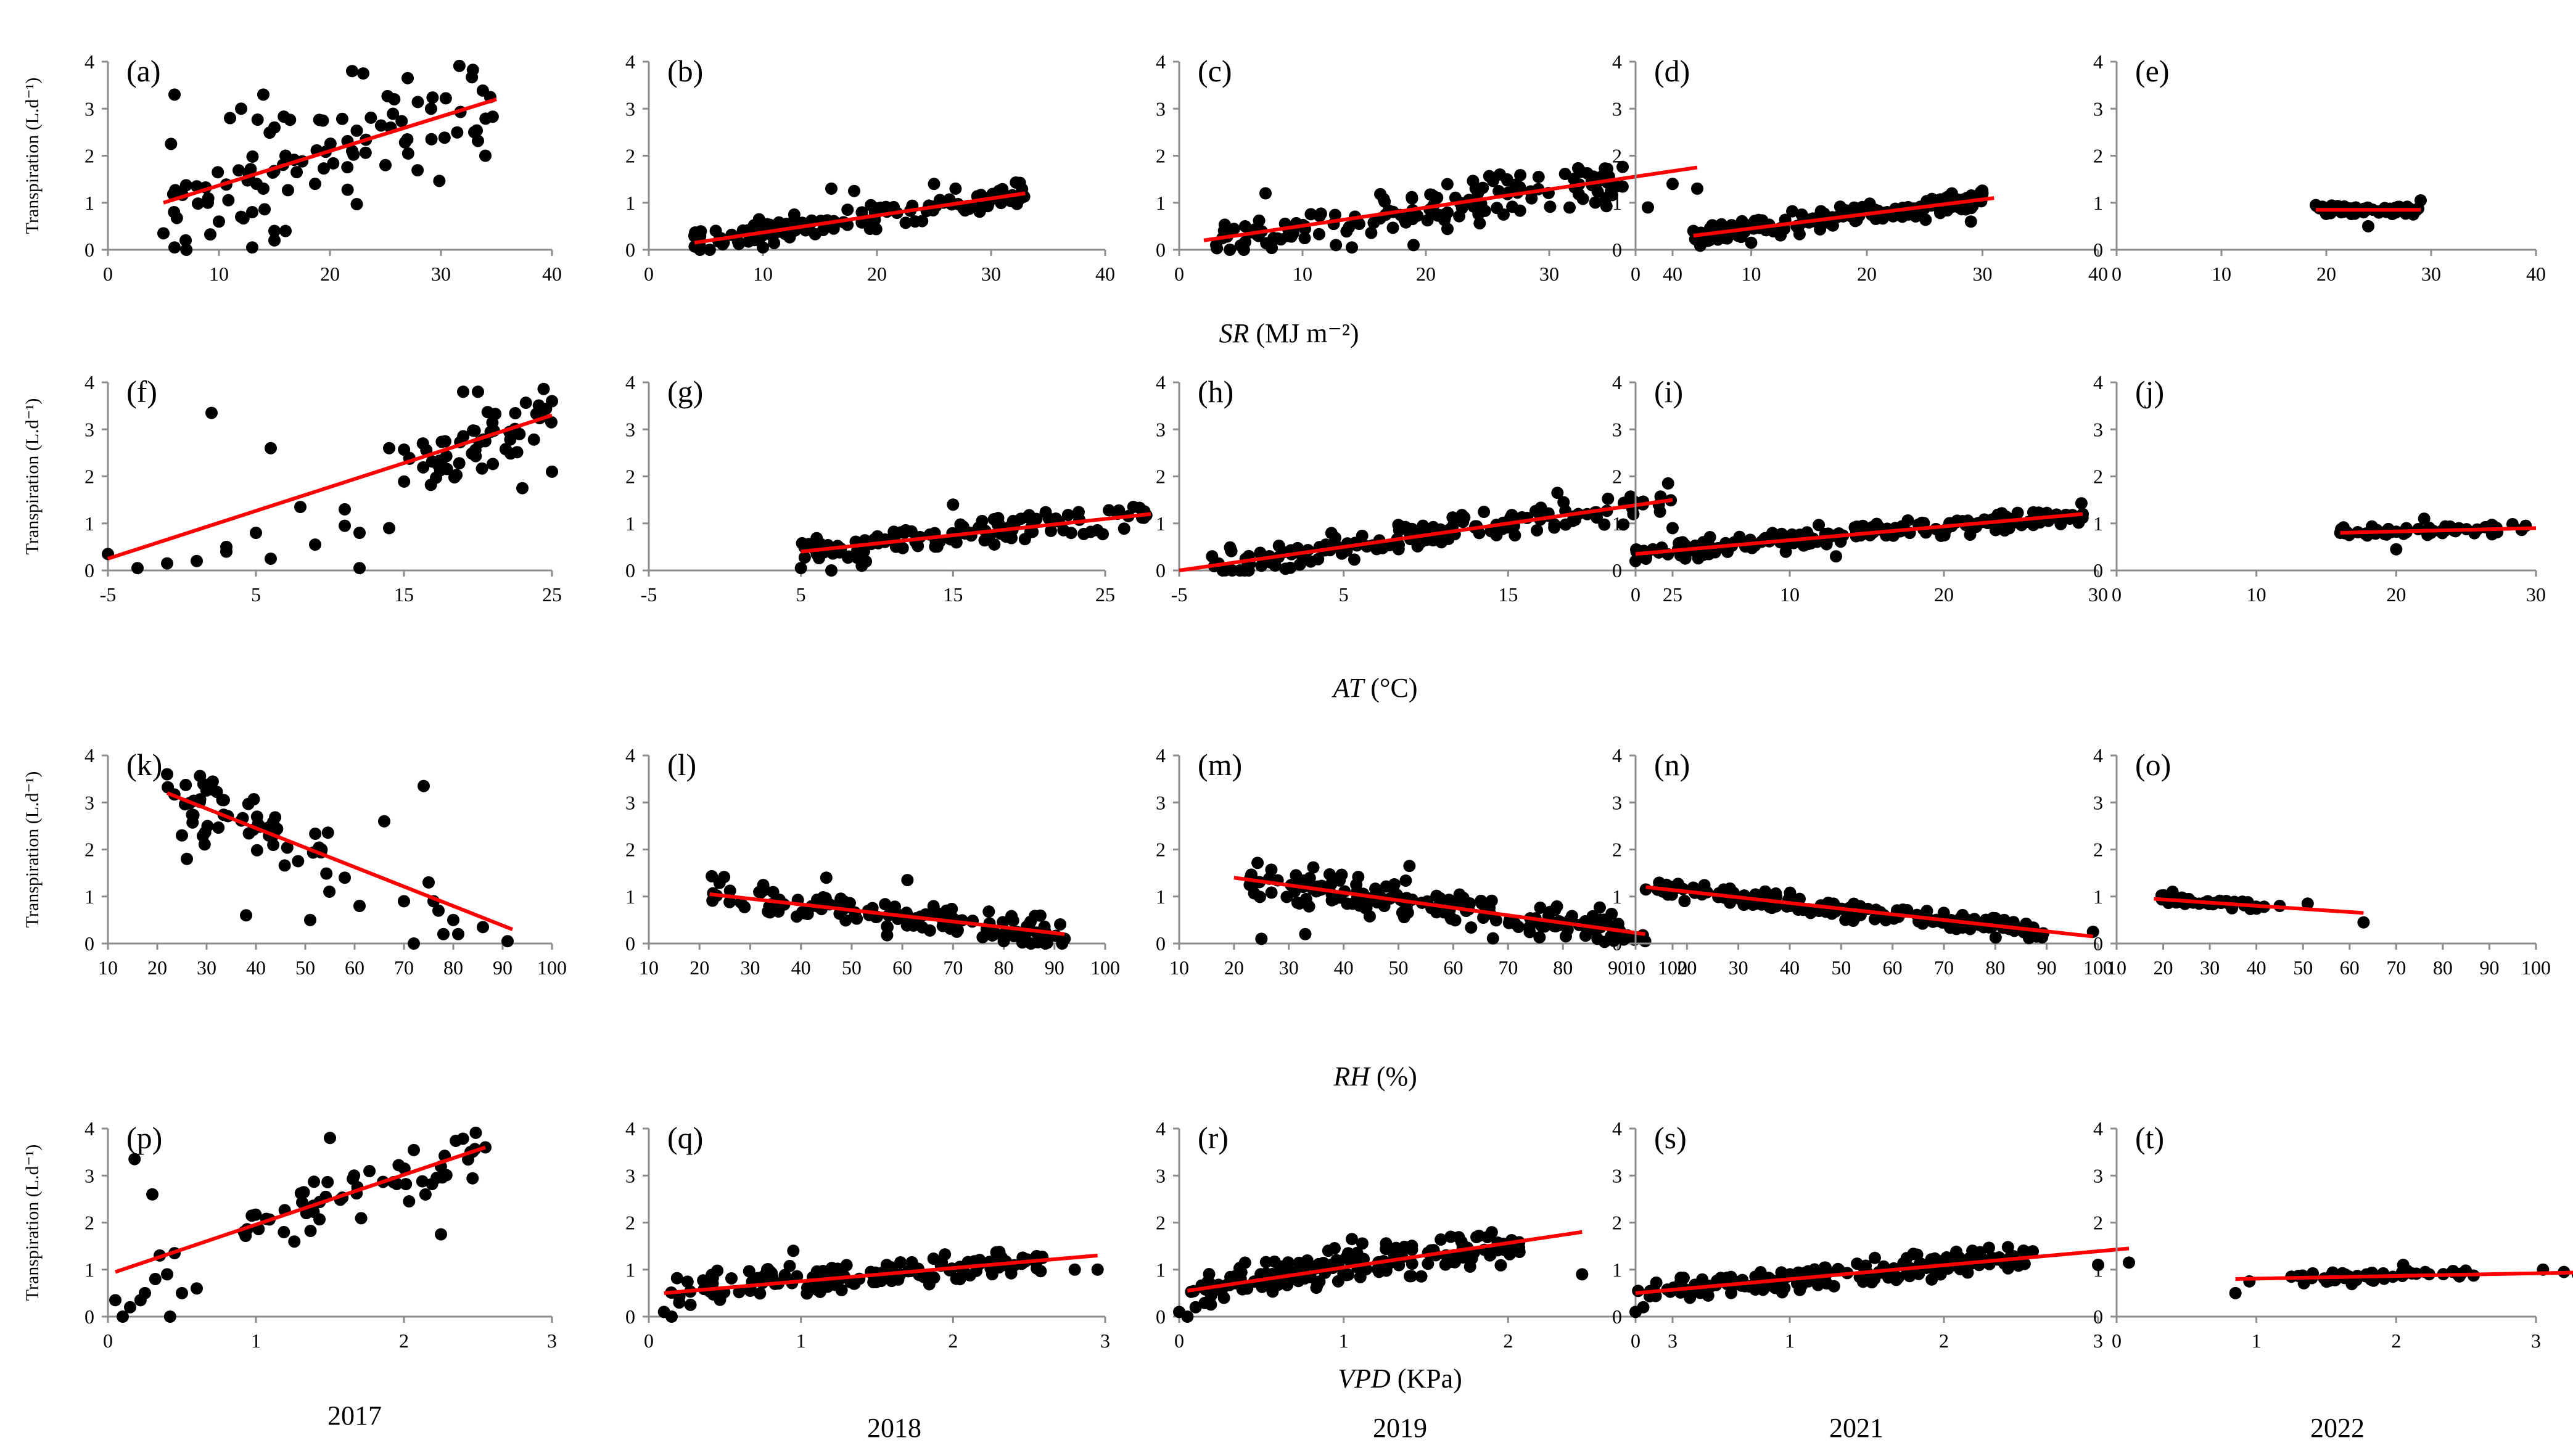 The height and width of the screenshot is (1456, 2573). What do you see at coordinates (143, 71) in the screenshot?
I see `panel-label: (a)` at bounding box center [143, 71].